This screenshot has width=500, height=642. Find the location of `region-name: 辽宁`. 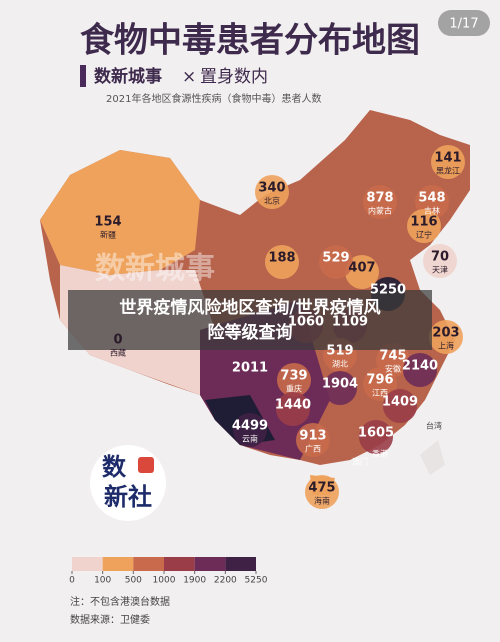

region-name: 辽宁 is located at coordinates (424, 235).